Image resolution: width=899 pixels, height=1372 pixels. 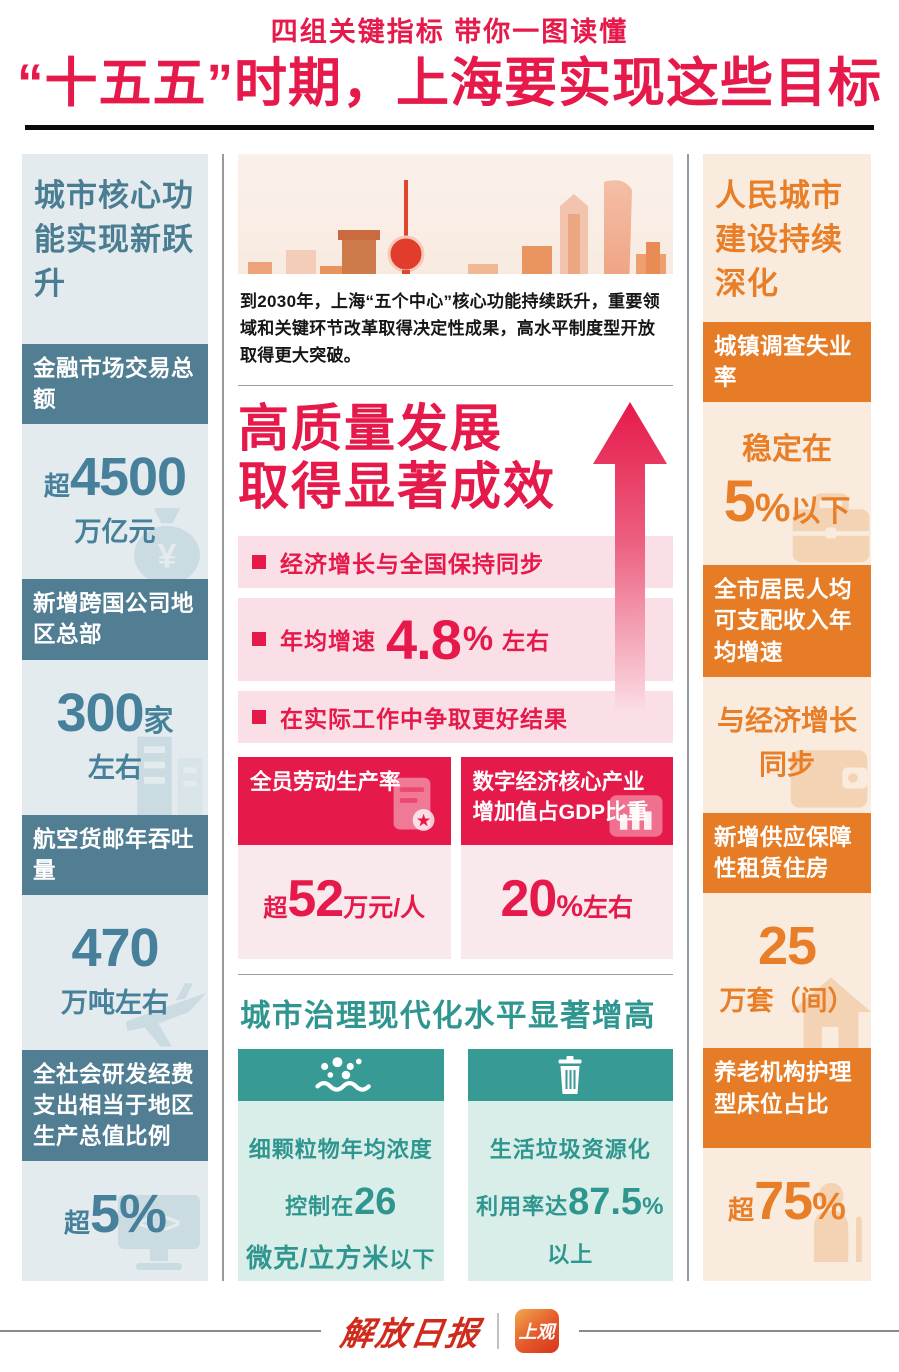 What do you see at coordinates (738, 1331) in the screenshot?
I see `footer-line-right` at bounding box center [738, 1331].